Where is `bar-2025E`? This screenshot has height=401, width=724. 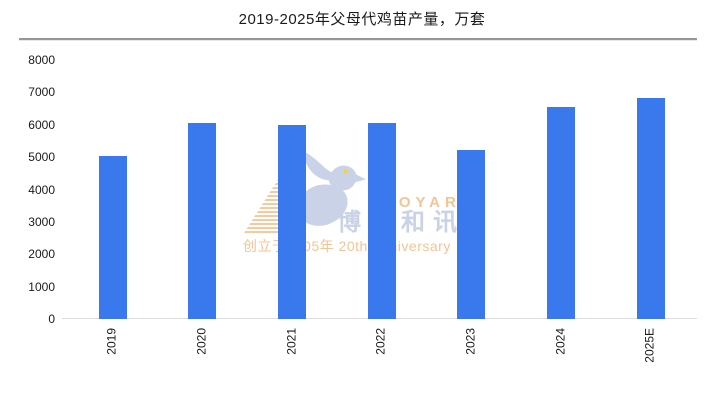 bar-2025E is located at coordinates (650, 208).